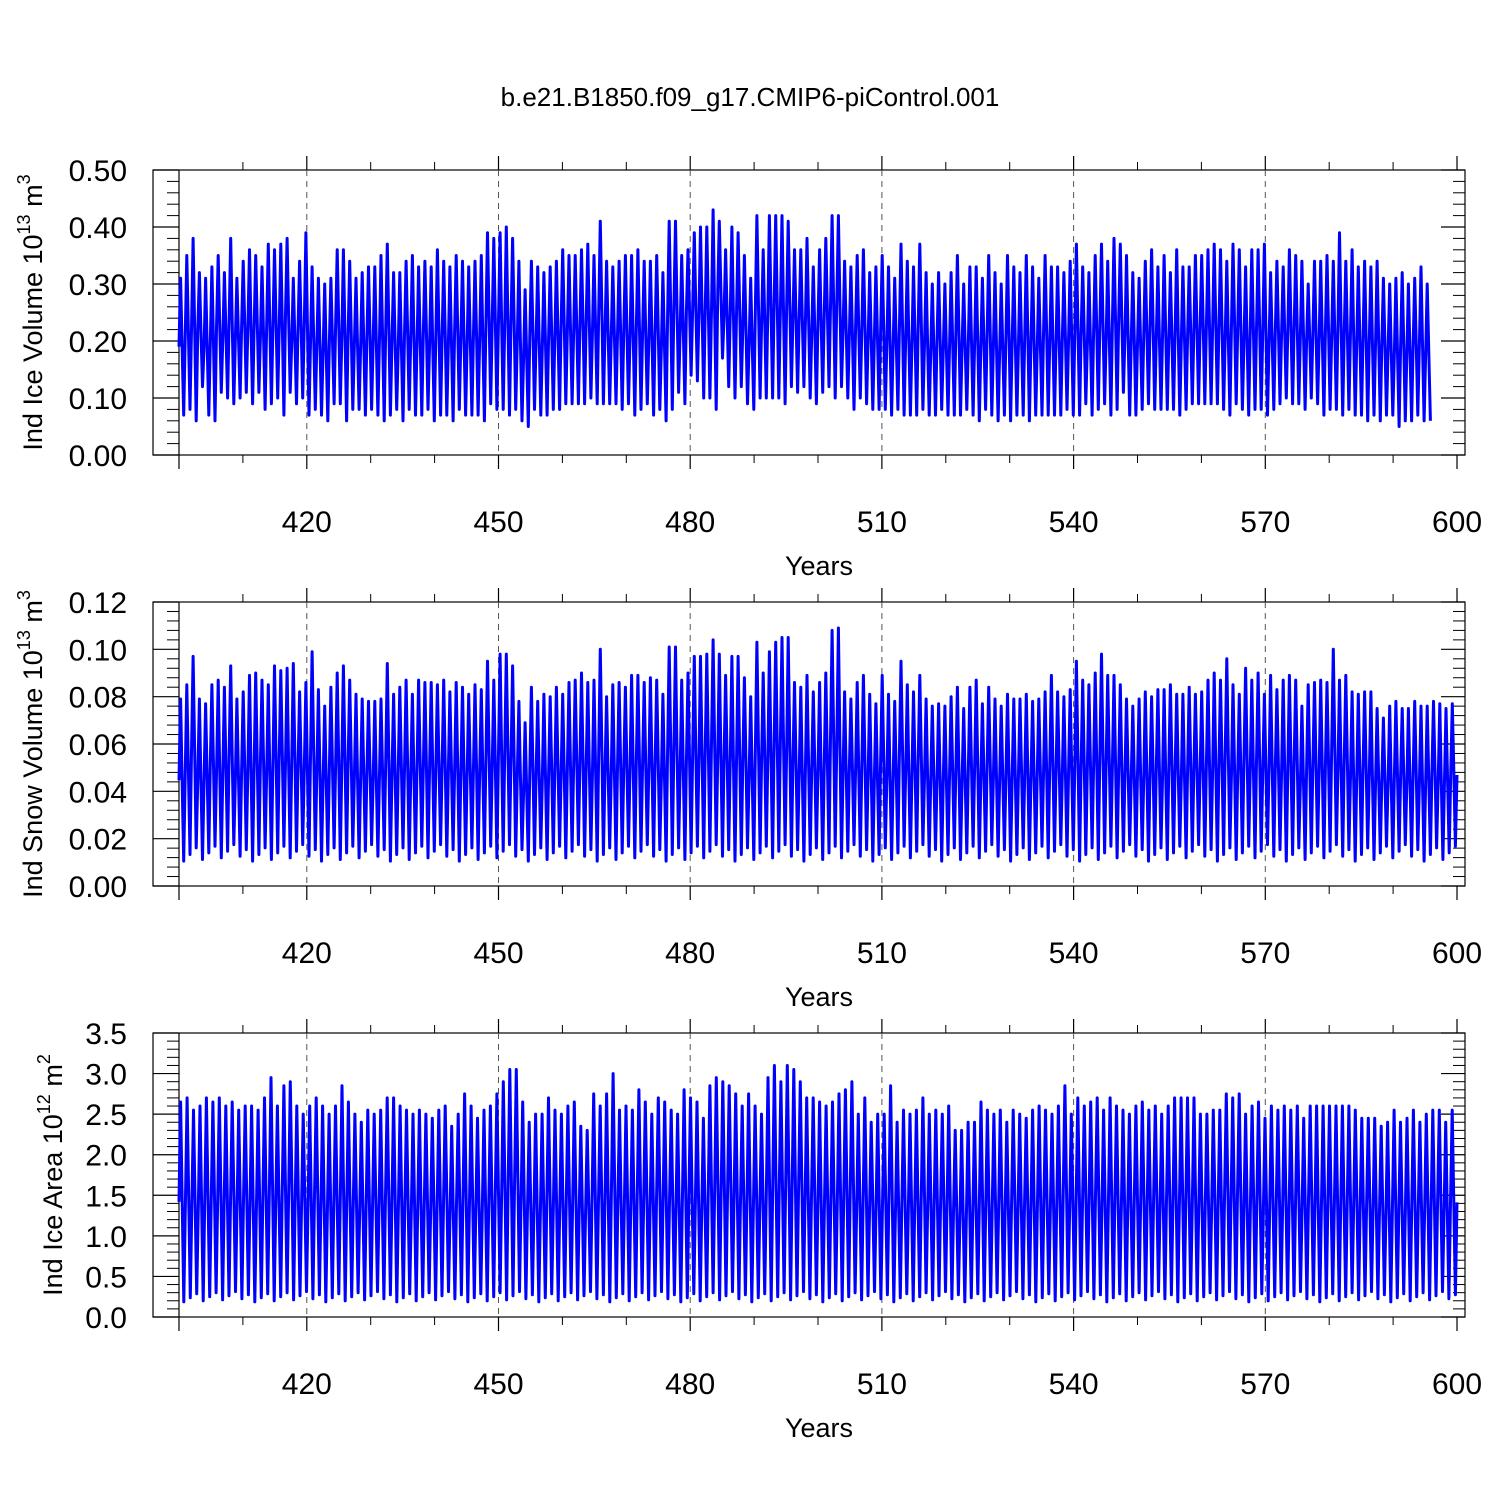 This screenshot has height=1500, width=1500. Describe the element at coordinates (31, 744) in the screenshot. I see `y-axis-label: Ind Snow Volume 1013 m3` at that location.